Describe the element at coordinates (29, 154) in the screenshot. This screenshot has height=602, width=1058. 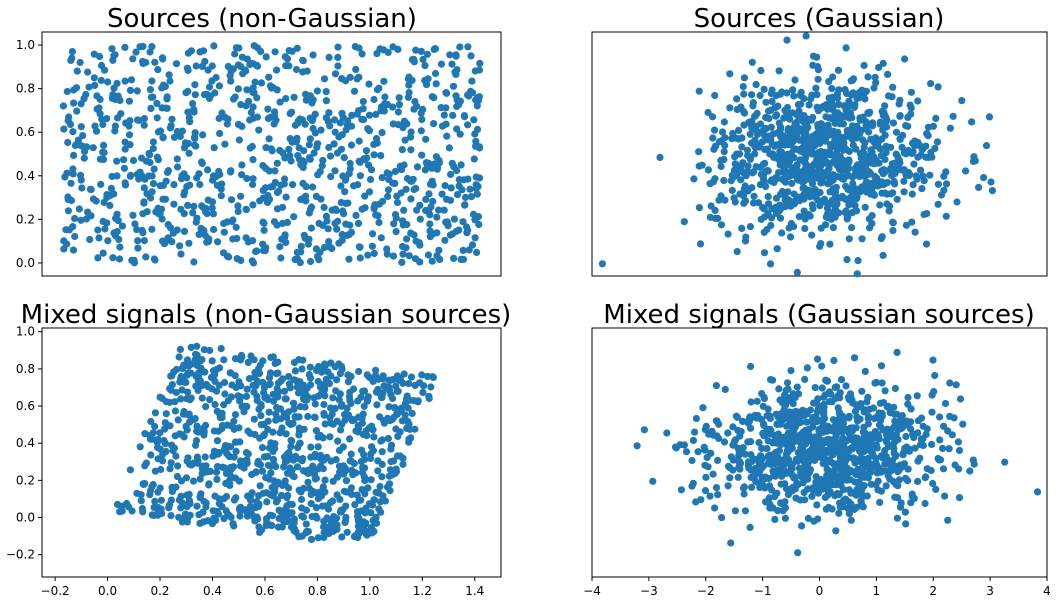
I see `y-axis: 0.00.20.40.60.81.0` at that location.